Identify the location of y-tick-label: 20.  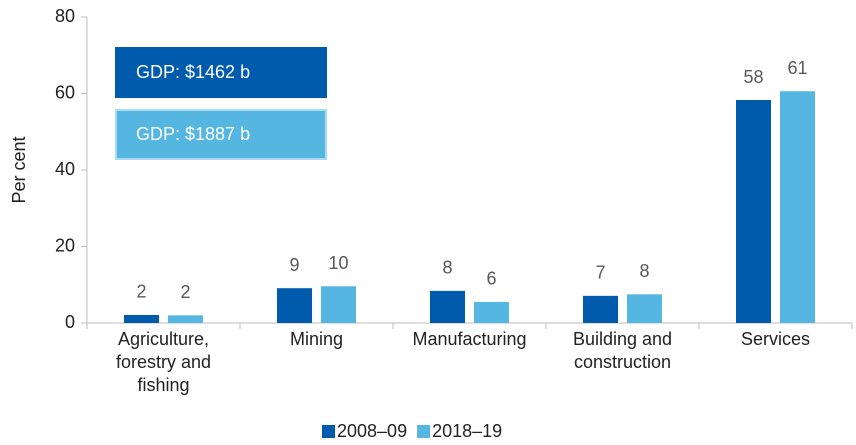
(65, 245).